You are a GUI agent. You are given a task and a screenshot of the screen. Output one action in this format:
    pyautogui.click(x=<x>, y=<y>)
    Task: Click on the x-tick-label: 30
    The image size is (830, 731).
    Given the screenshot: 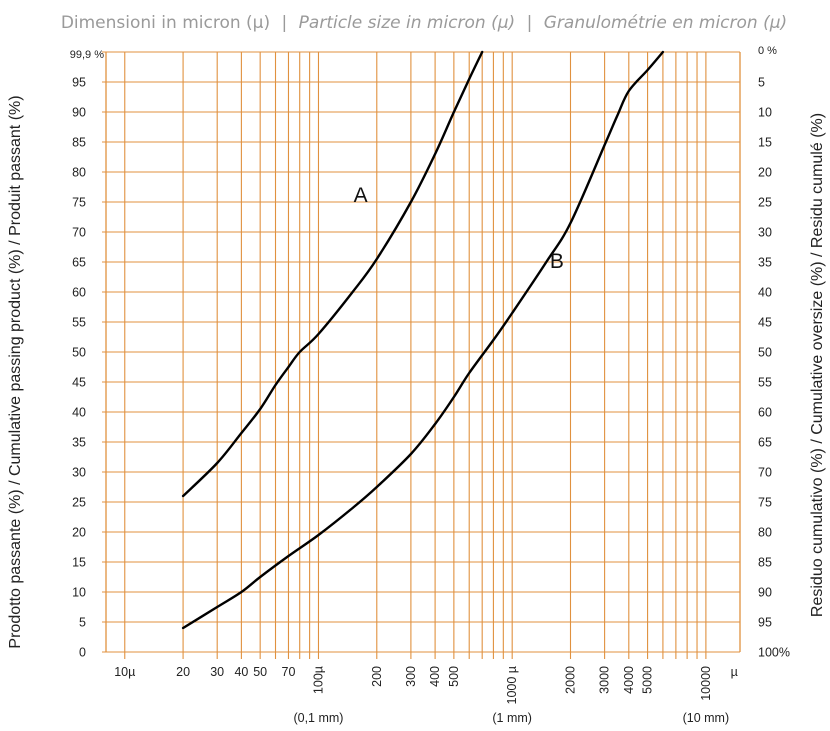 What is the action you would take?
    pyautogui.click(x=217, y=672)
    